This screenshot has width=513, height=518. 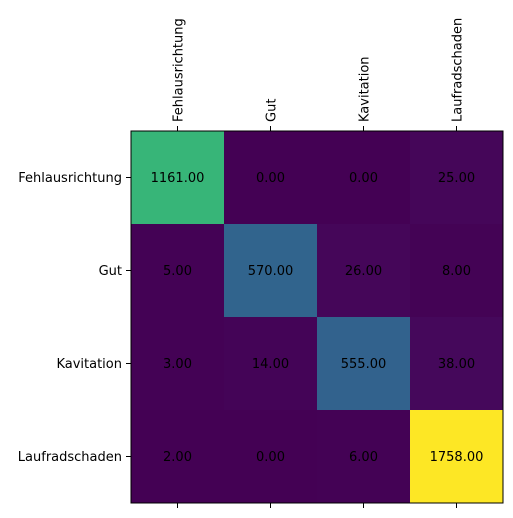 I want to click on x-tick-label: Fehlausrichtung, so click(x=179, y=70).